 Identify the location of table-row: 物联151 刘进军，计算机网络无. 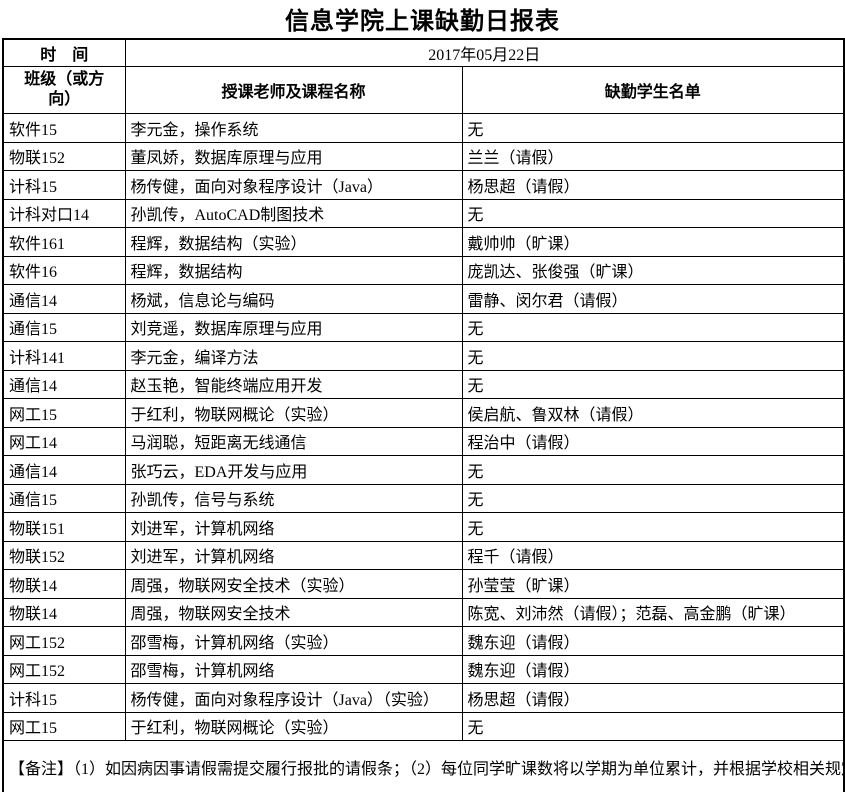
(423, 527).